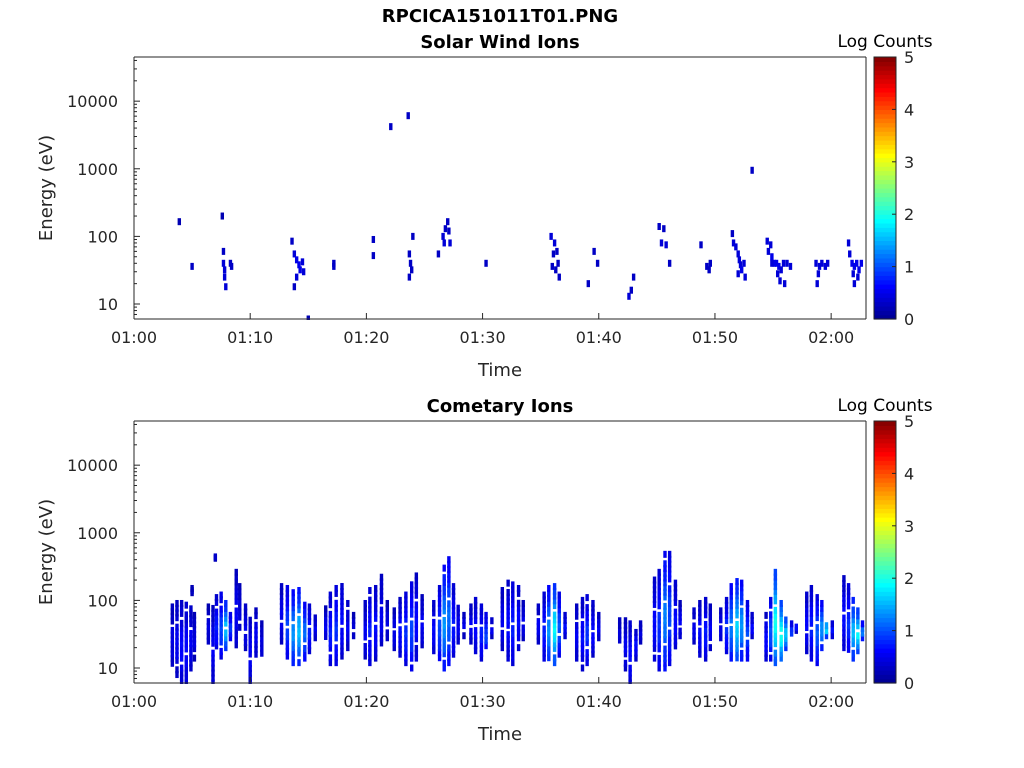 This screenshot has width=1024, height=768. What do you see at coordinates (831, 701) in the screenshot?
I see `x-tick-label: 02:00` at bounding box center [831, 701].